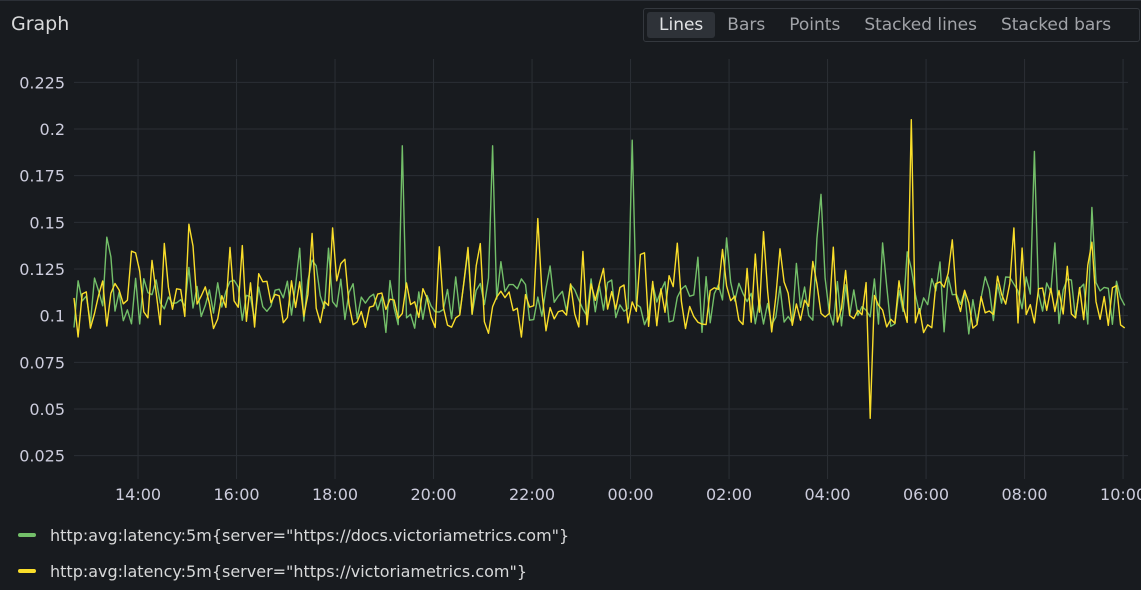 The height and width of the screenshot is (590, 1141). I want to click on x-tick-label: 00:00, so click(630, 494).